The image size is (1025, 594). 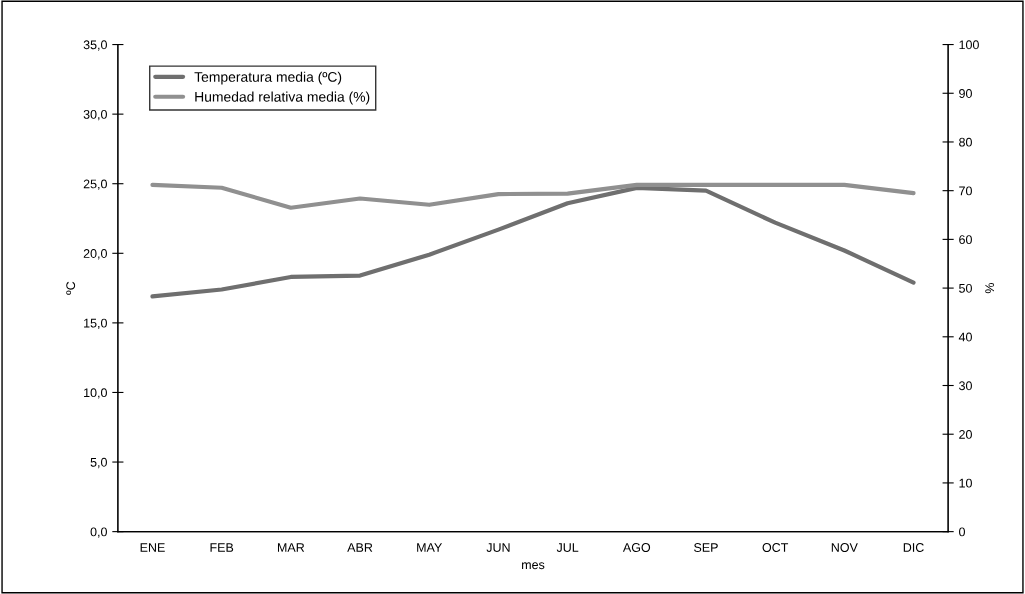 What do you see at coordinates (95, 254) in the screenshot?
I see `y-tick-label: 20,0` at bounding box center [95, 254].